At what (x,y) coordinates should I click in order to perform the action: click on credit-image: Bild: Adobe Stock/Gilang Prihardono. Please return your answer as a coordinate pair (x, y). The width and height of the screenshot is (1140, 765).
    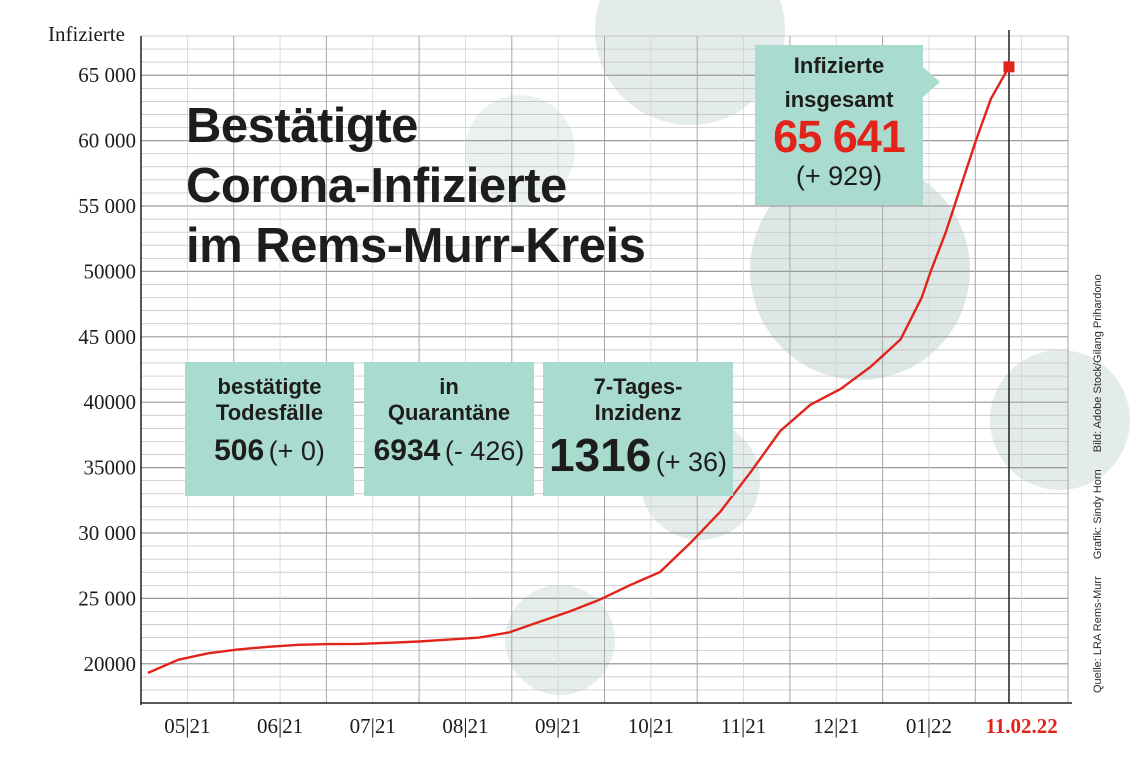
    Looking at the image, I should click on (1098, 363).